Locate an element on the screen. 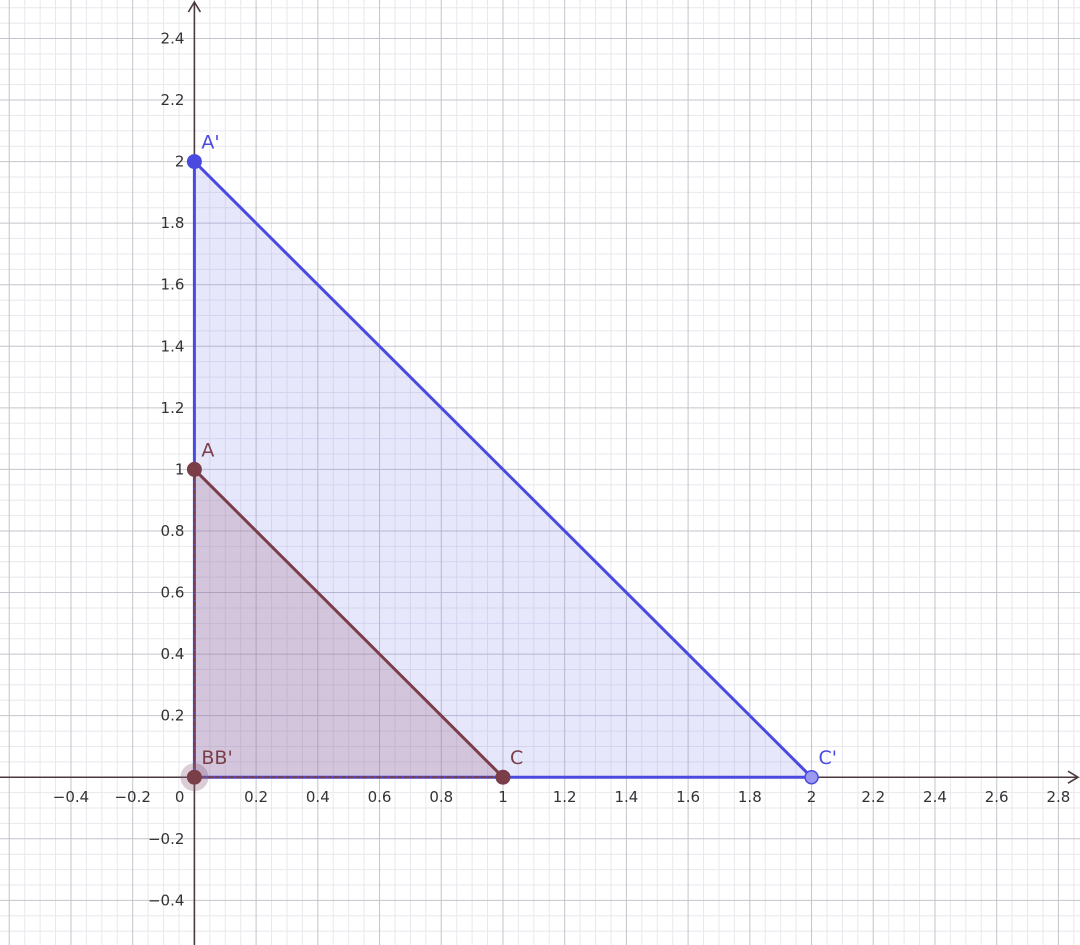 Image resolution: width=1080 pixels, height=945 pixels. x-tick-label: 2 is located at coordinates (812, 797).